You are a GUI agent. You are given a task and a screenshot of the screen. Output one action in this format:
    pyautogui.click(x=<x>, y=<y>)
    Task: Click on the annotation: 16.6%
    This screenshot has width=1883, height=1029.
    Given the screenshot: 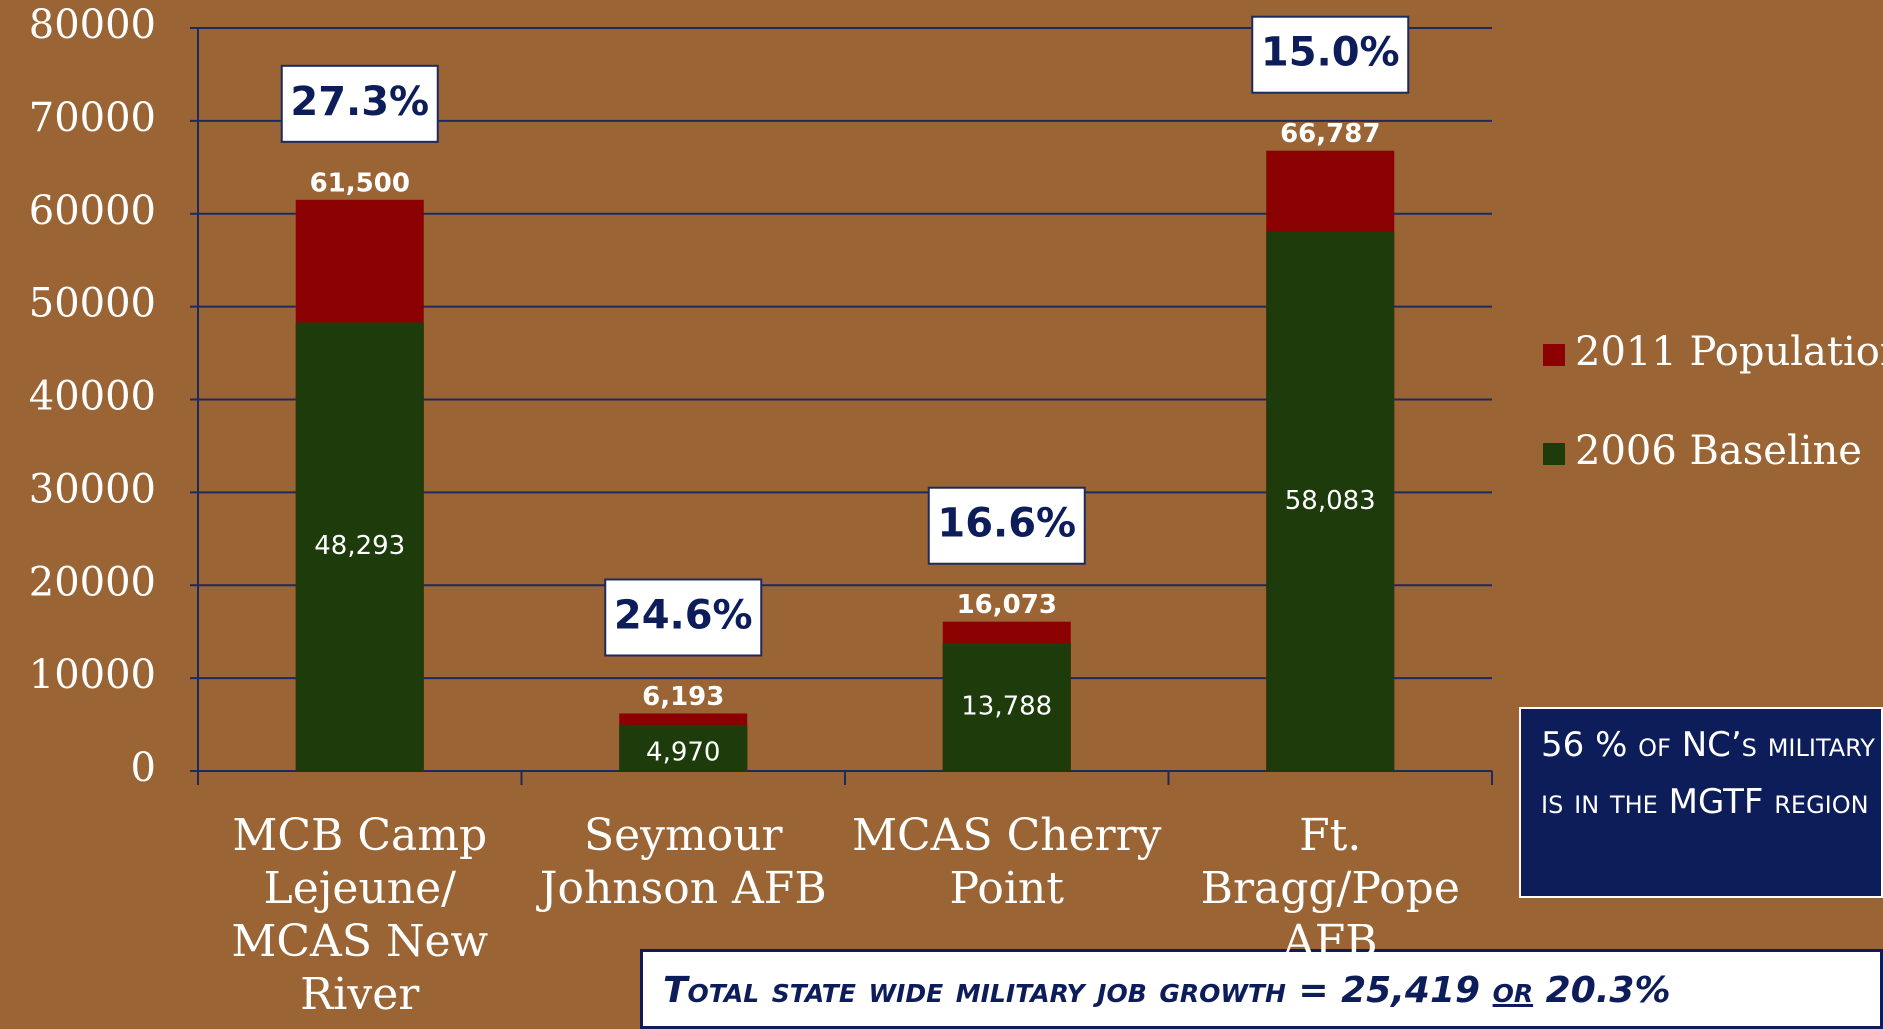 What is the action you would take?
    pyautogui.click(x=1006, y=524)
    